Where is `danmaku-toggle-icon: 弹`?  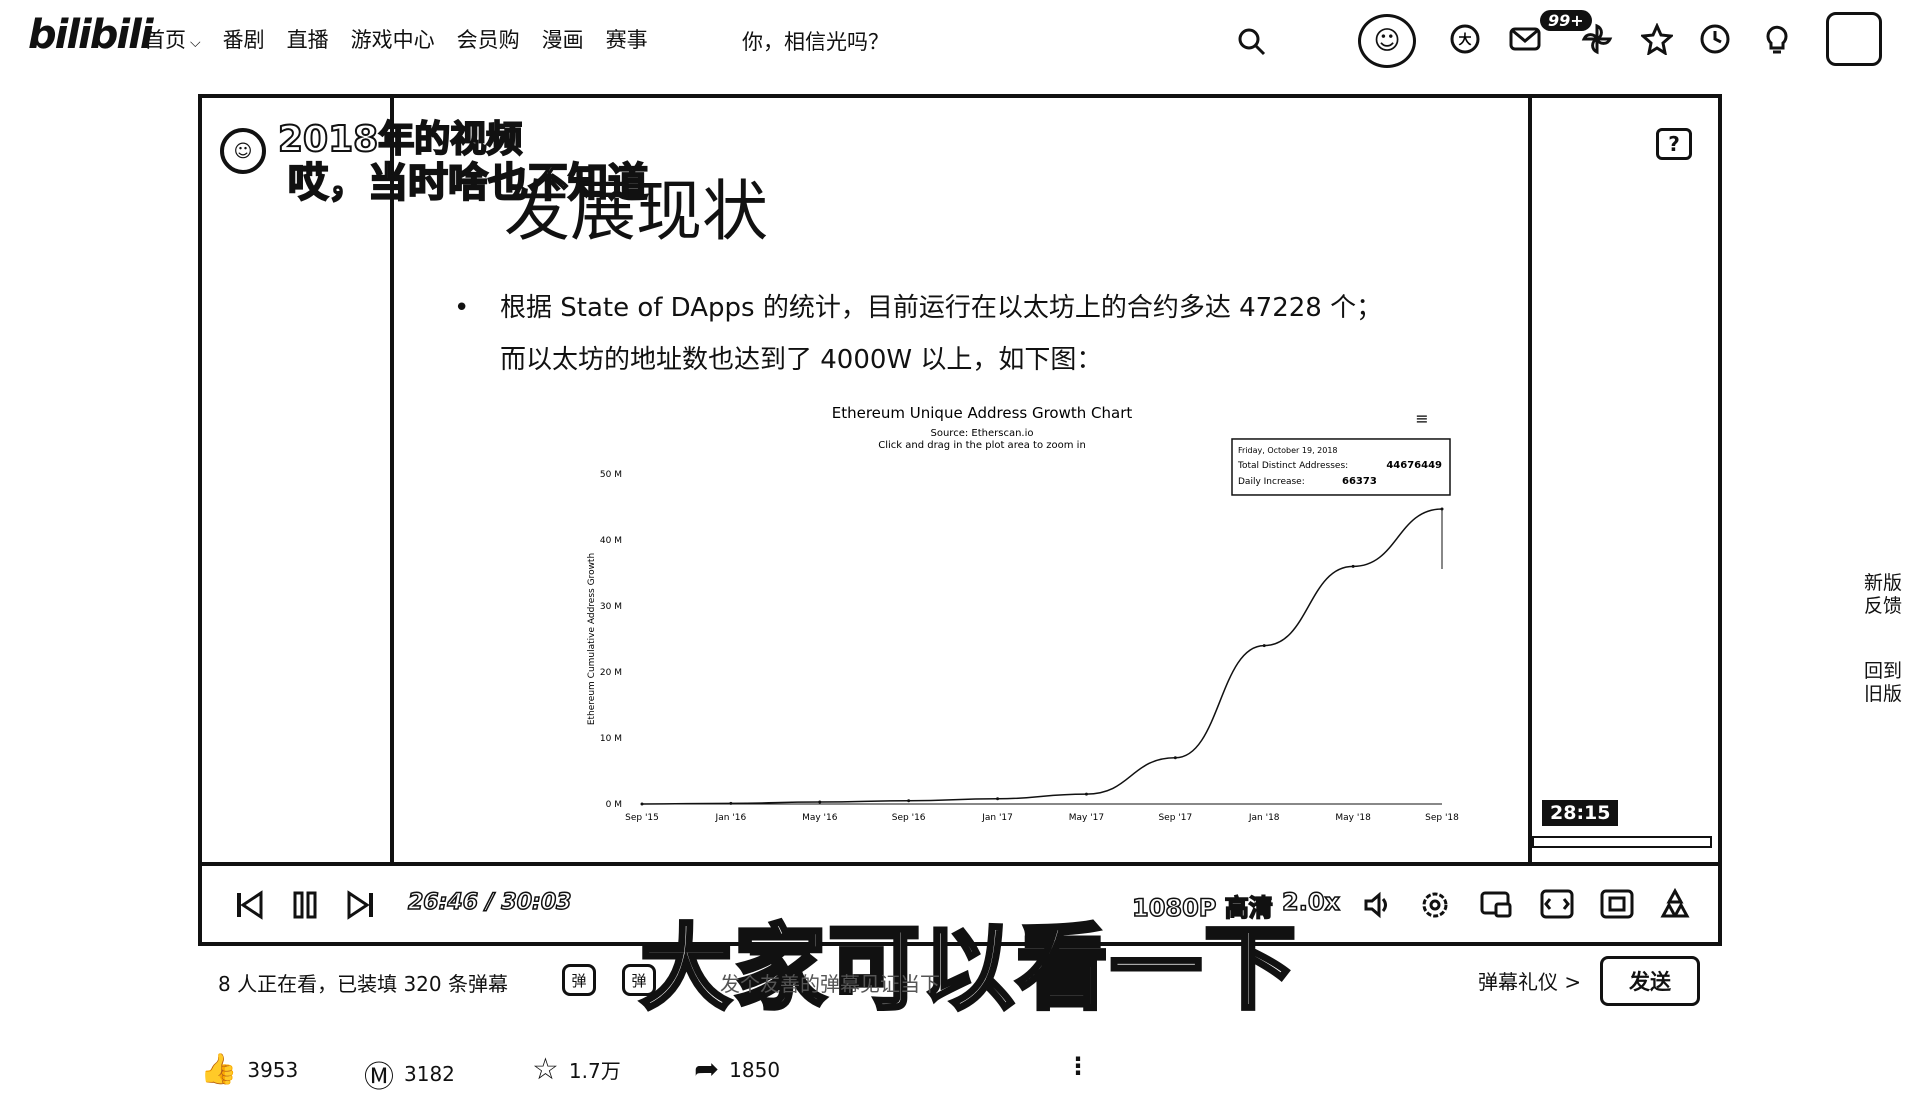 danmaku-toggle-icon: 弹 is located at coordinates (579, 980).